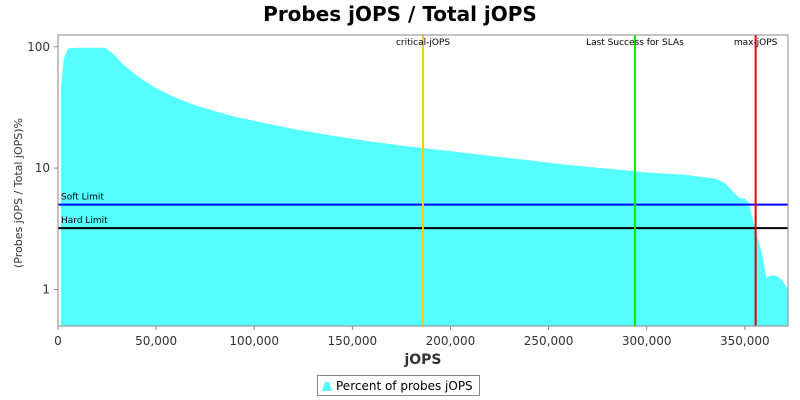  I want to click on marker-label: Last Success for SLAs, so click(635, 43).